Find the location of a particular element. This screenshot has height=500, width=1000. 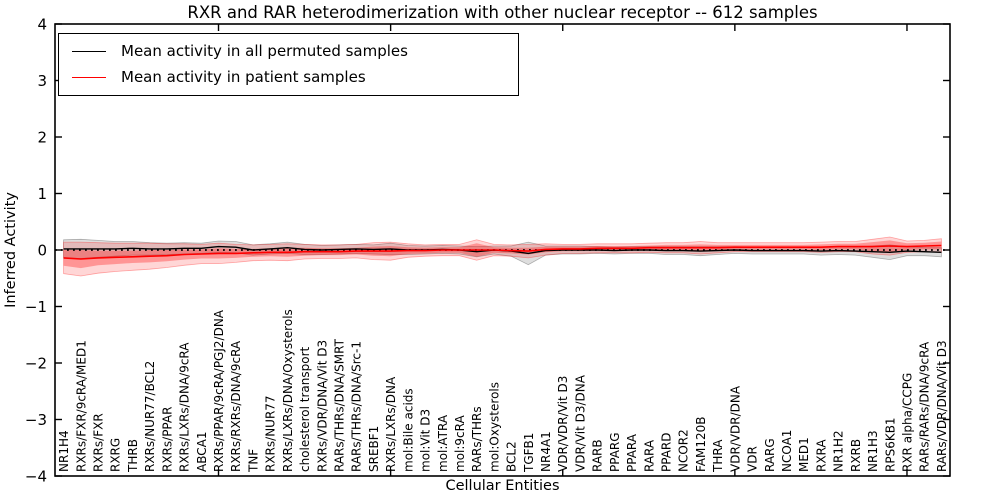

band-permuted is located at coordinates (502, 252).